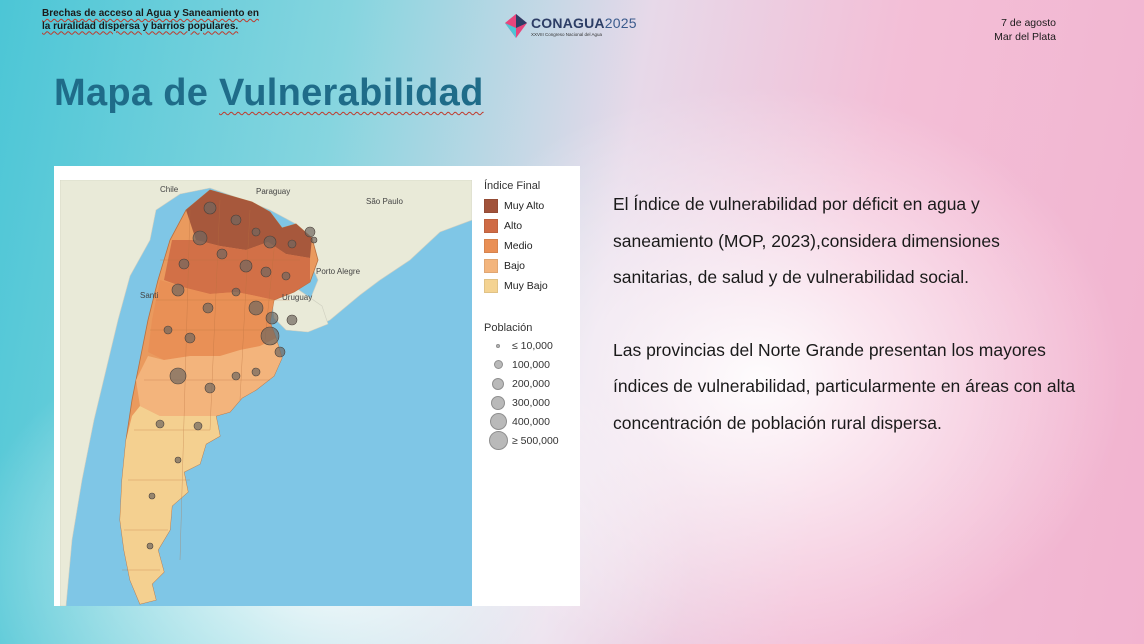 Image resolution: width=1144 pixels, height=644 pixels. I want to click on header-date: 7 de agosto, so click(1028, 23).